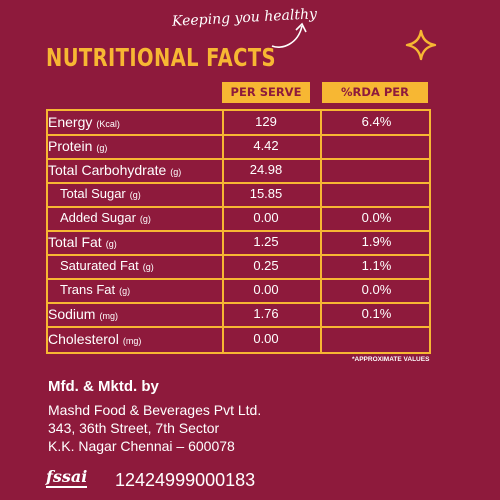 This screenshot has width=500, height=500. I want to click on table-row-total-fat: Total Fat (g) 1.25 1.9%, so click(238, 242).